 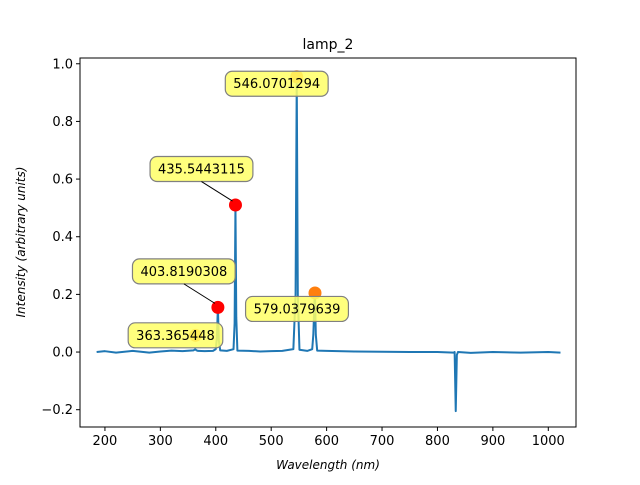 What do you see at coordinates (548, 441) in the screenshot?
I see `x-tick-label: 1000` at bounding box center [548, 441].